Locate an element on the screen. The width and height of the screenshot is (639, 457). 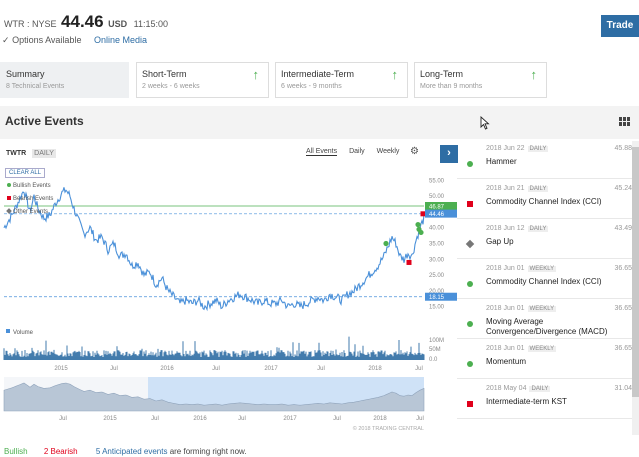
card-title: Long-Term is located at coordinates (442, 74).